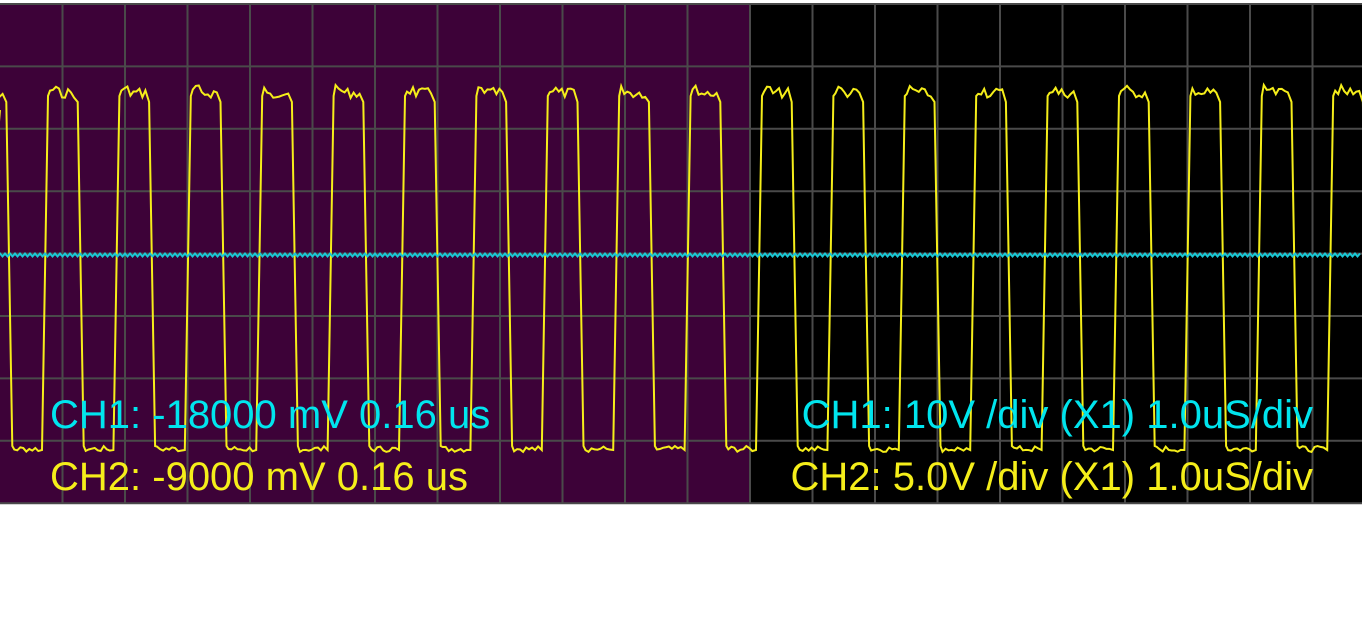 The image size is (1362, 622). Describe the element at coordinates (270, 415) in the screenshot. I see `left-ch1-readout: CH1: -18000 mV 0.16 us` at that location.